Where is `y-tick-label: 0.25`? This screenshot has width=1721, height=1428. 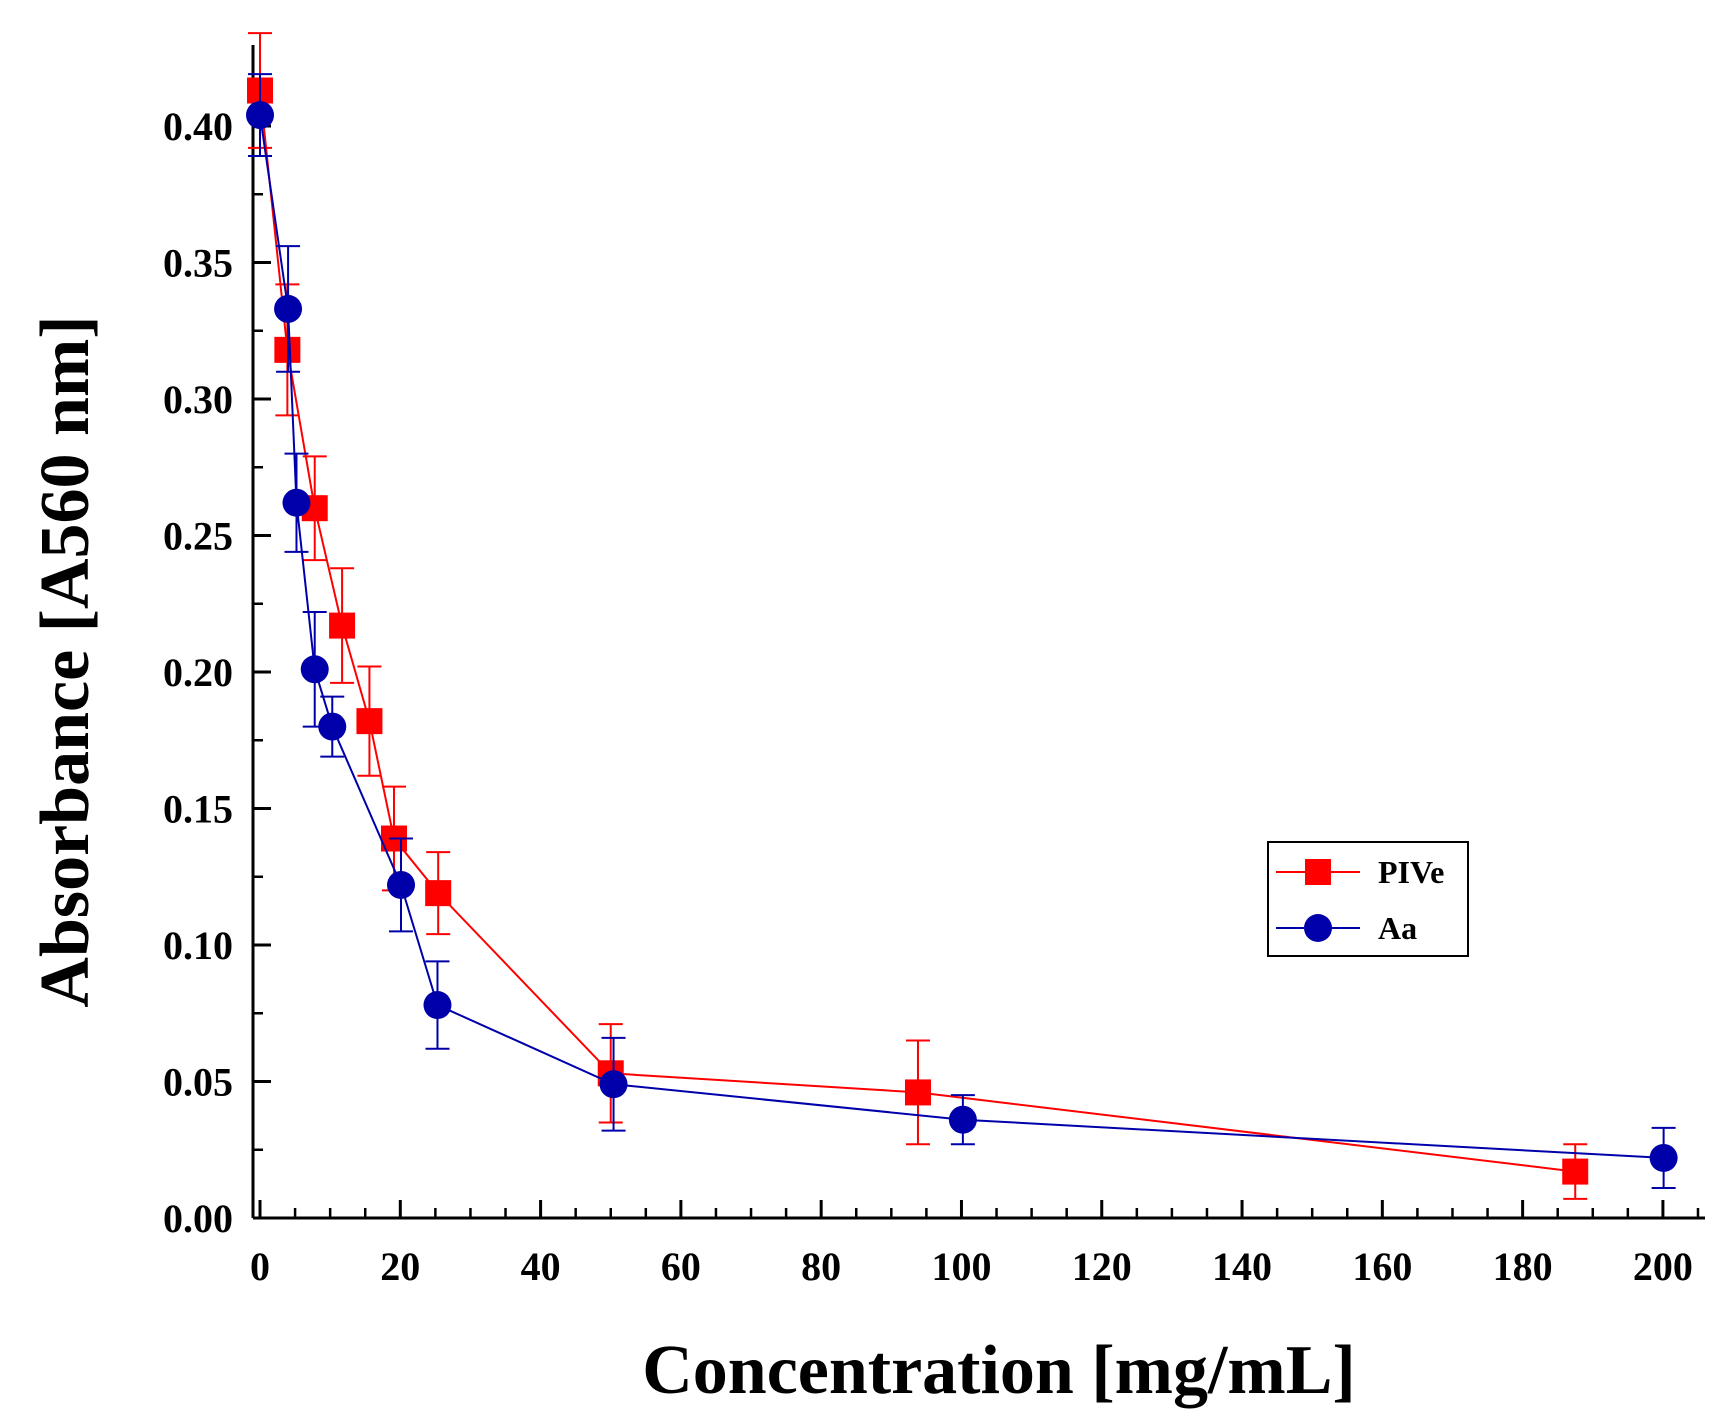
y-tick-label: 0.25 is located at coordinates (198, 536).